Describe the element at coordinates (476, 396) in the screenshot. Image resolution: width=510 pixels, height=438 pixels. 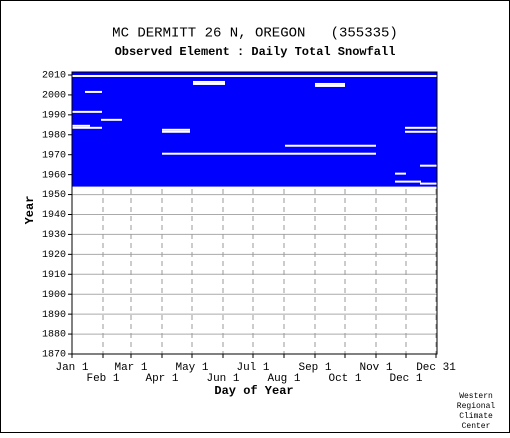
I see `footer-text: Western` at that location.